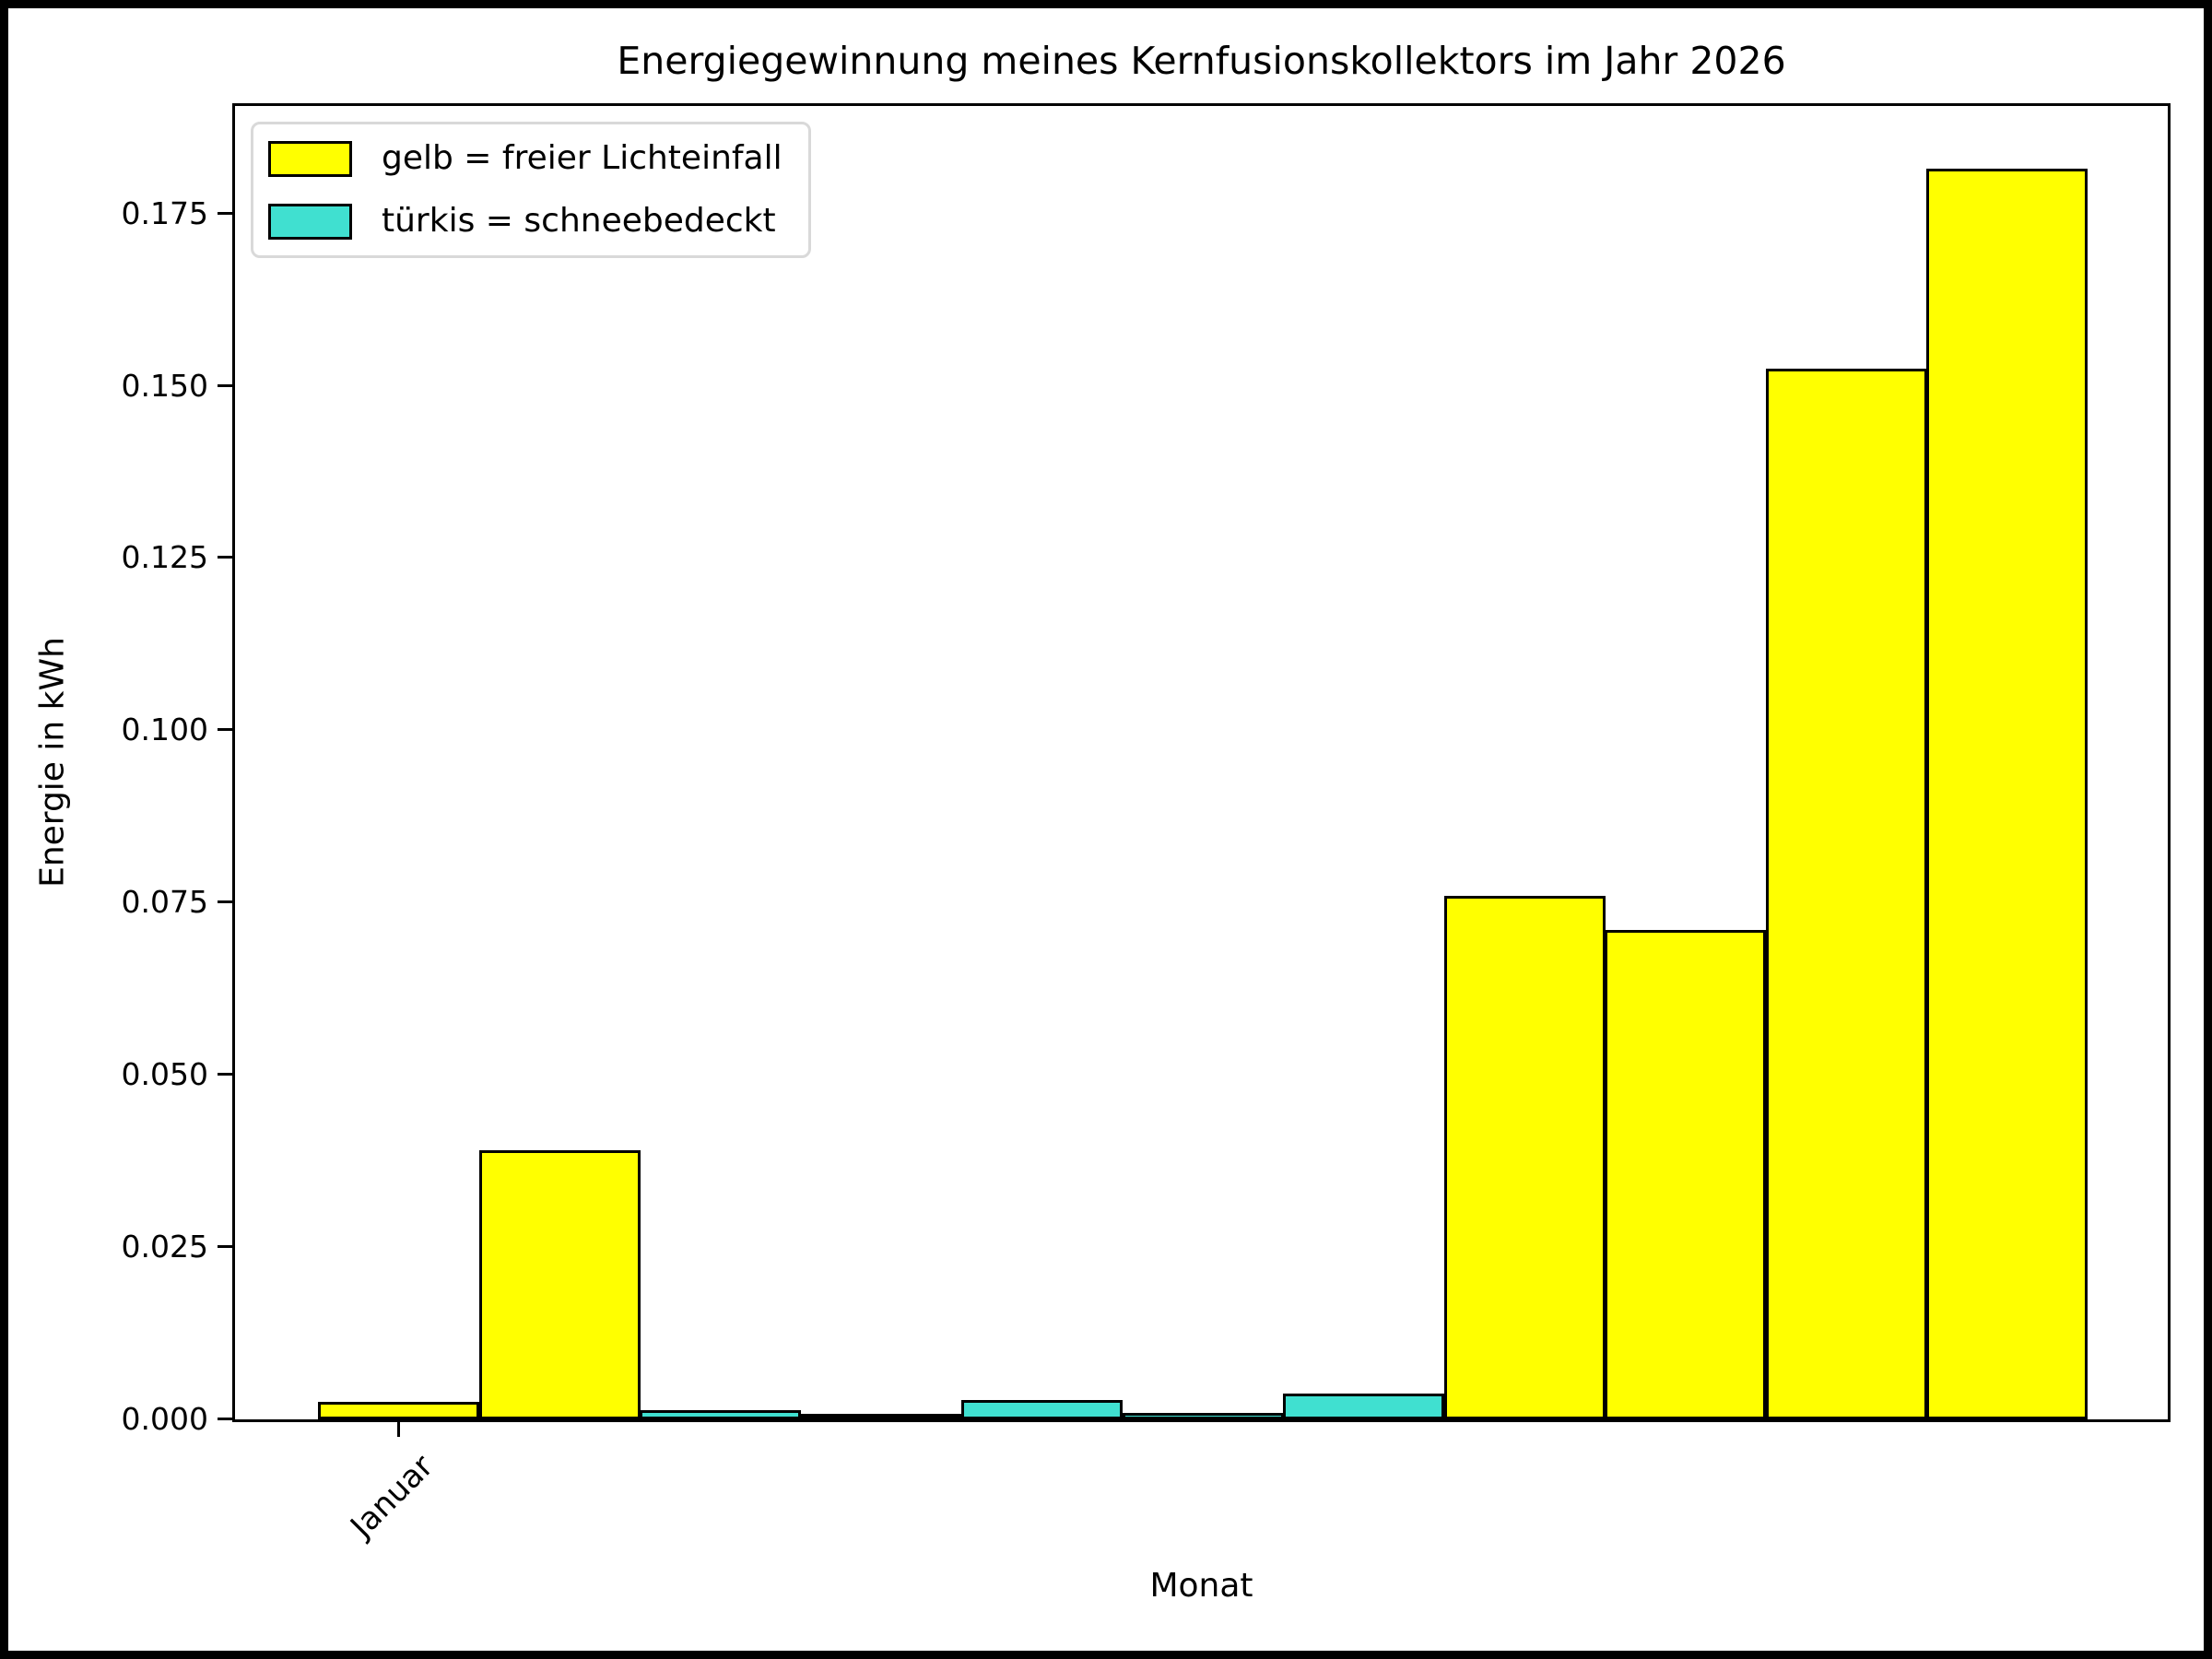  What do you see at coordinates (579, 221) in the screenshot?
I see `legend-label-tuerkis: türkis = schneebedeckt` at bounding box center [579, 221].